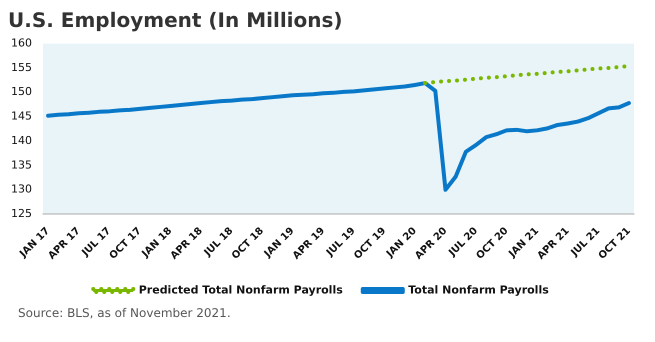 This screenshot has height=342, width=655. What do you see at coordinates (479, 289) in the screenshot?
I see `legend-label: Total Nonfarm Payrolls` at bounding box center [479, 289].